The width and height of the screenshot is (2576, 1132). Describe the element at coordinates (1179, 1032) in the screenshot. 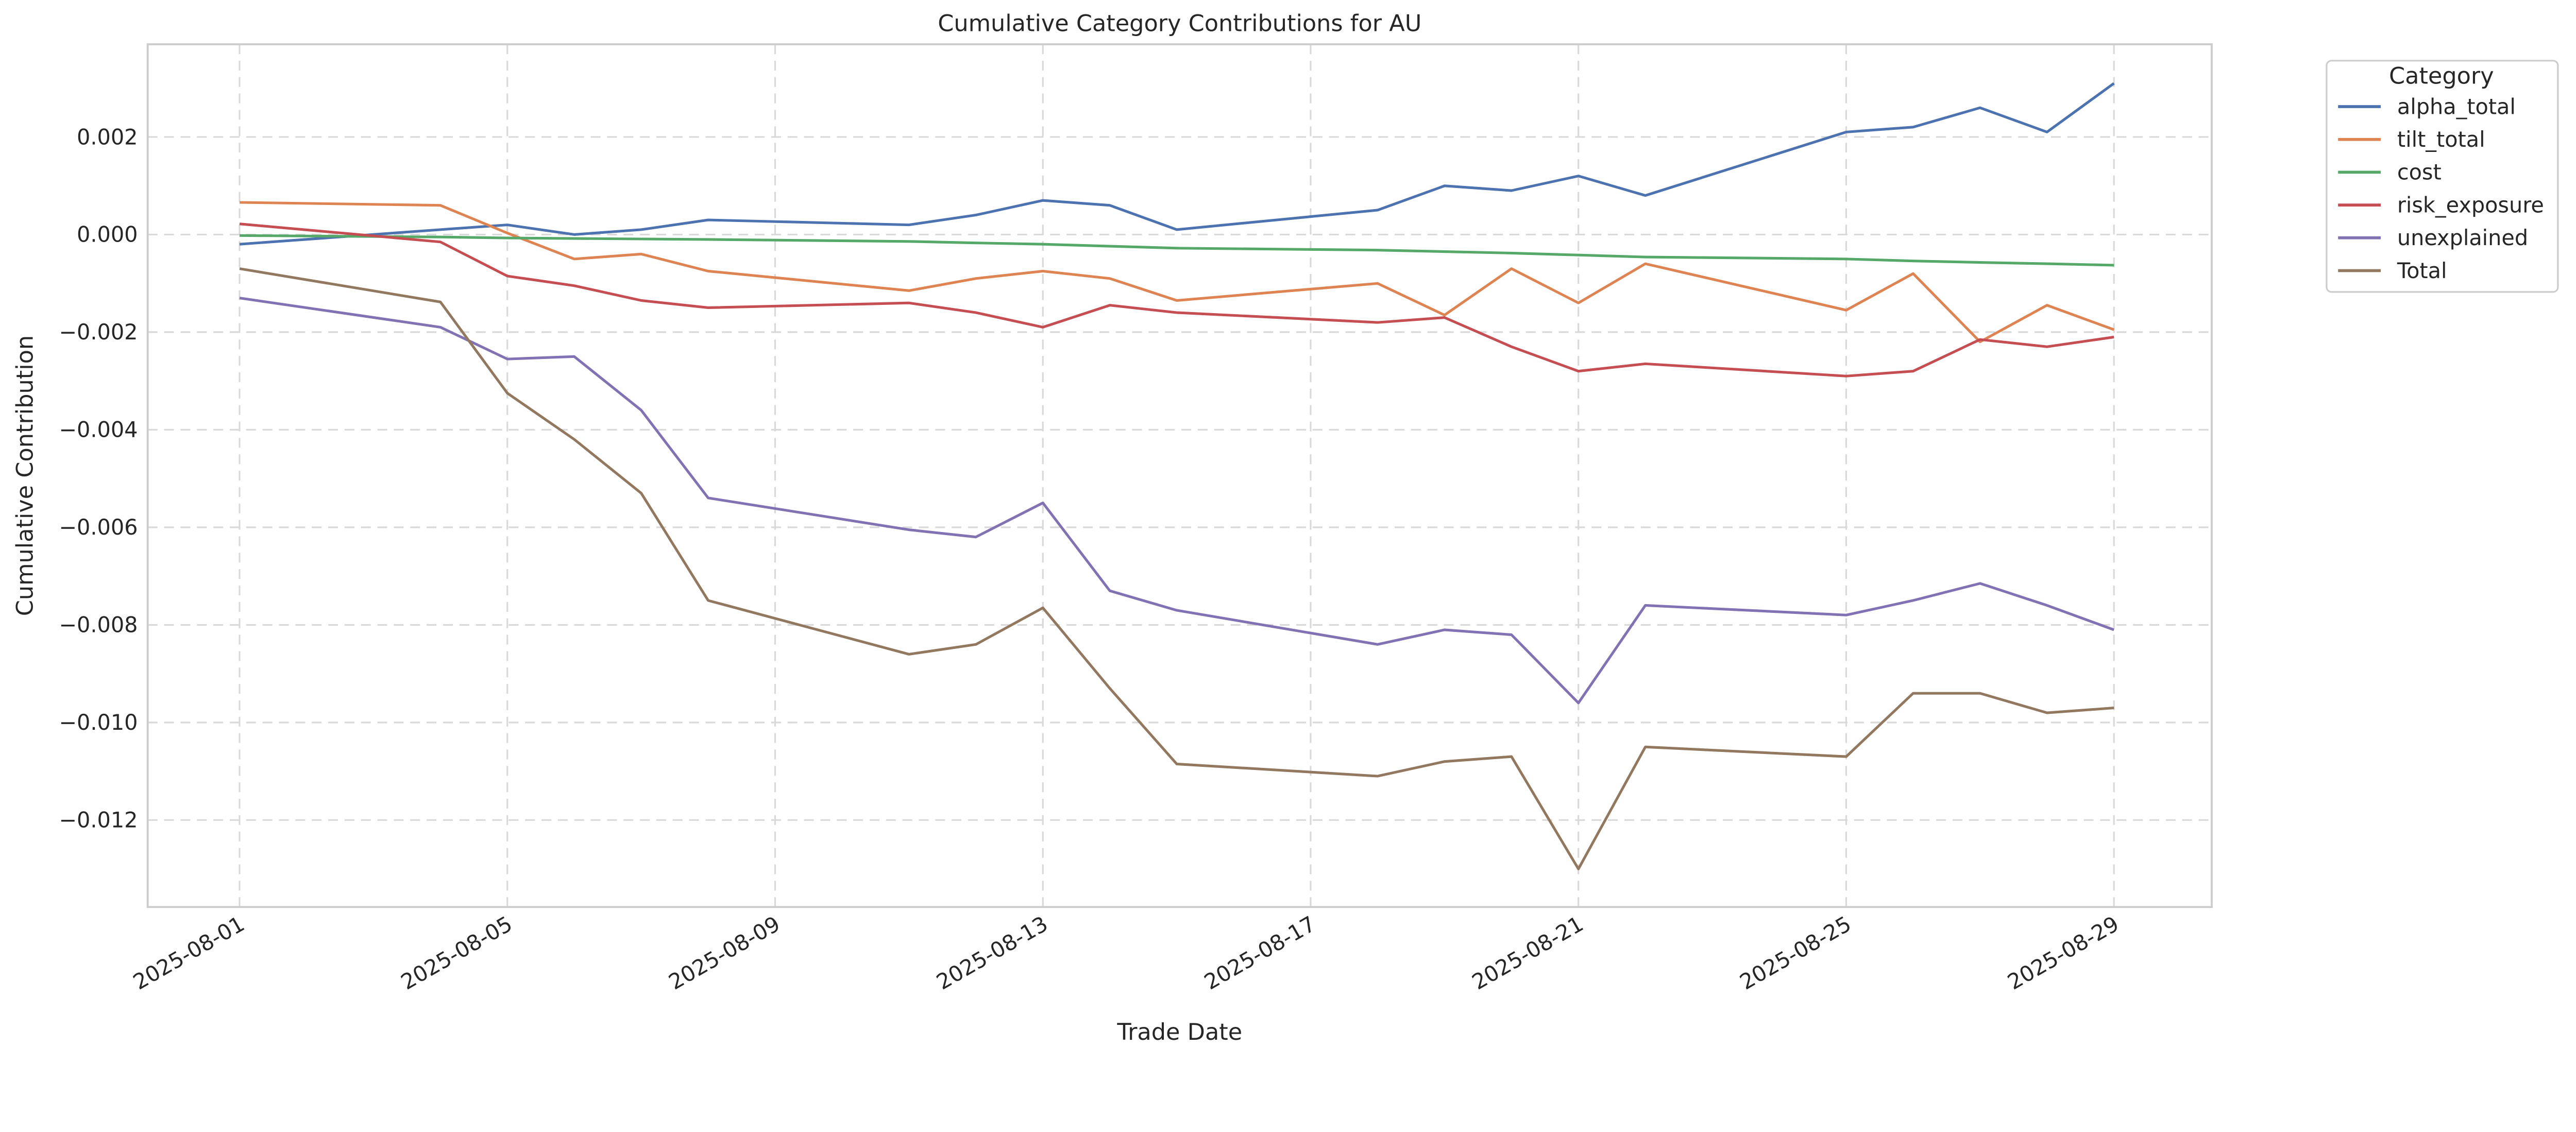

I see `x-axis-label: Trade Date` at that location.